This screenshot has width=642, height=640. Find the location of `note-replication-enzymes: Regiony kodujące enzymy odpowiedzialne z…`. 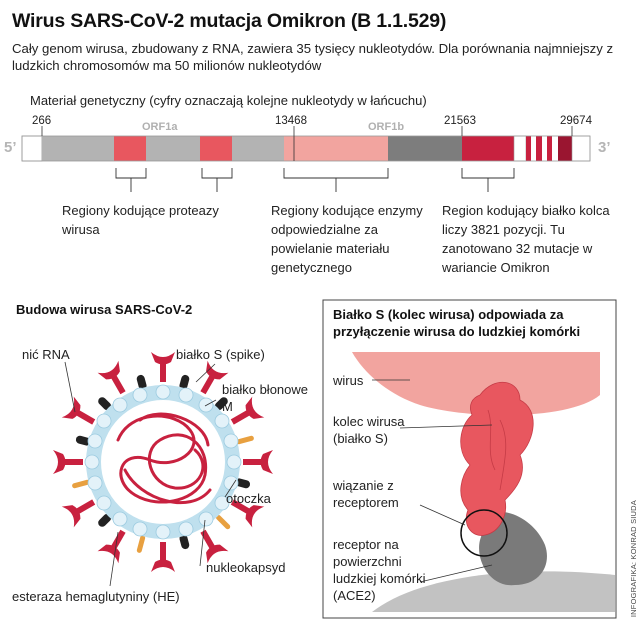

note-replication-enzymes: Regiony kodujące enzymy odpowiedzialne z… is located at coordinates (347, 239).